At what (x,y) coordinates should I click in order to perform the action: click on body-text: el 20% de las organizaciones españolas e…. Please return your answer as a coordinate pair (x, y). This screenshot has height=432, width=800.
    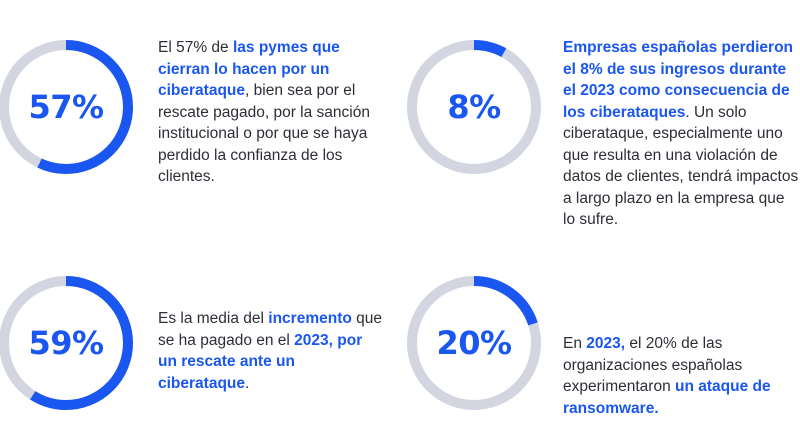
    Looking at the image, I should click on (653, 365).